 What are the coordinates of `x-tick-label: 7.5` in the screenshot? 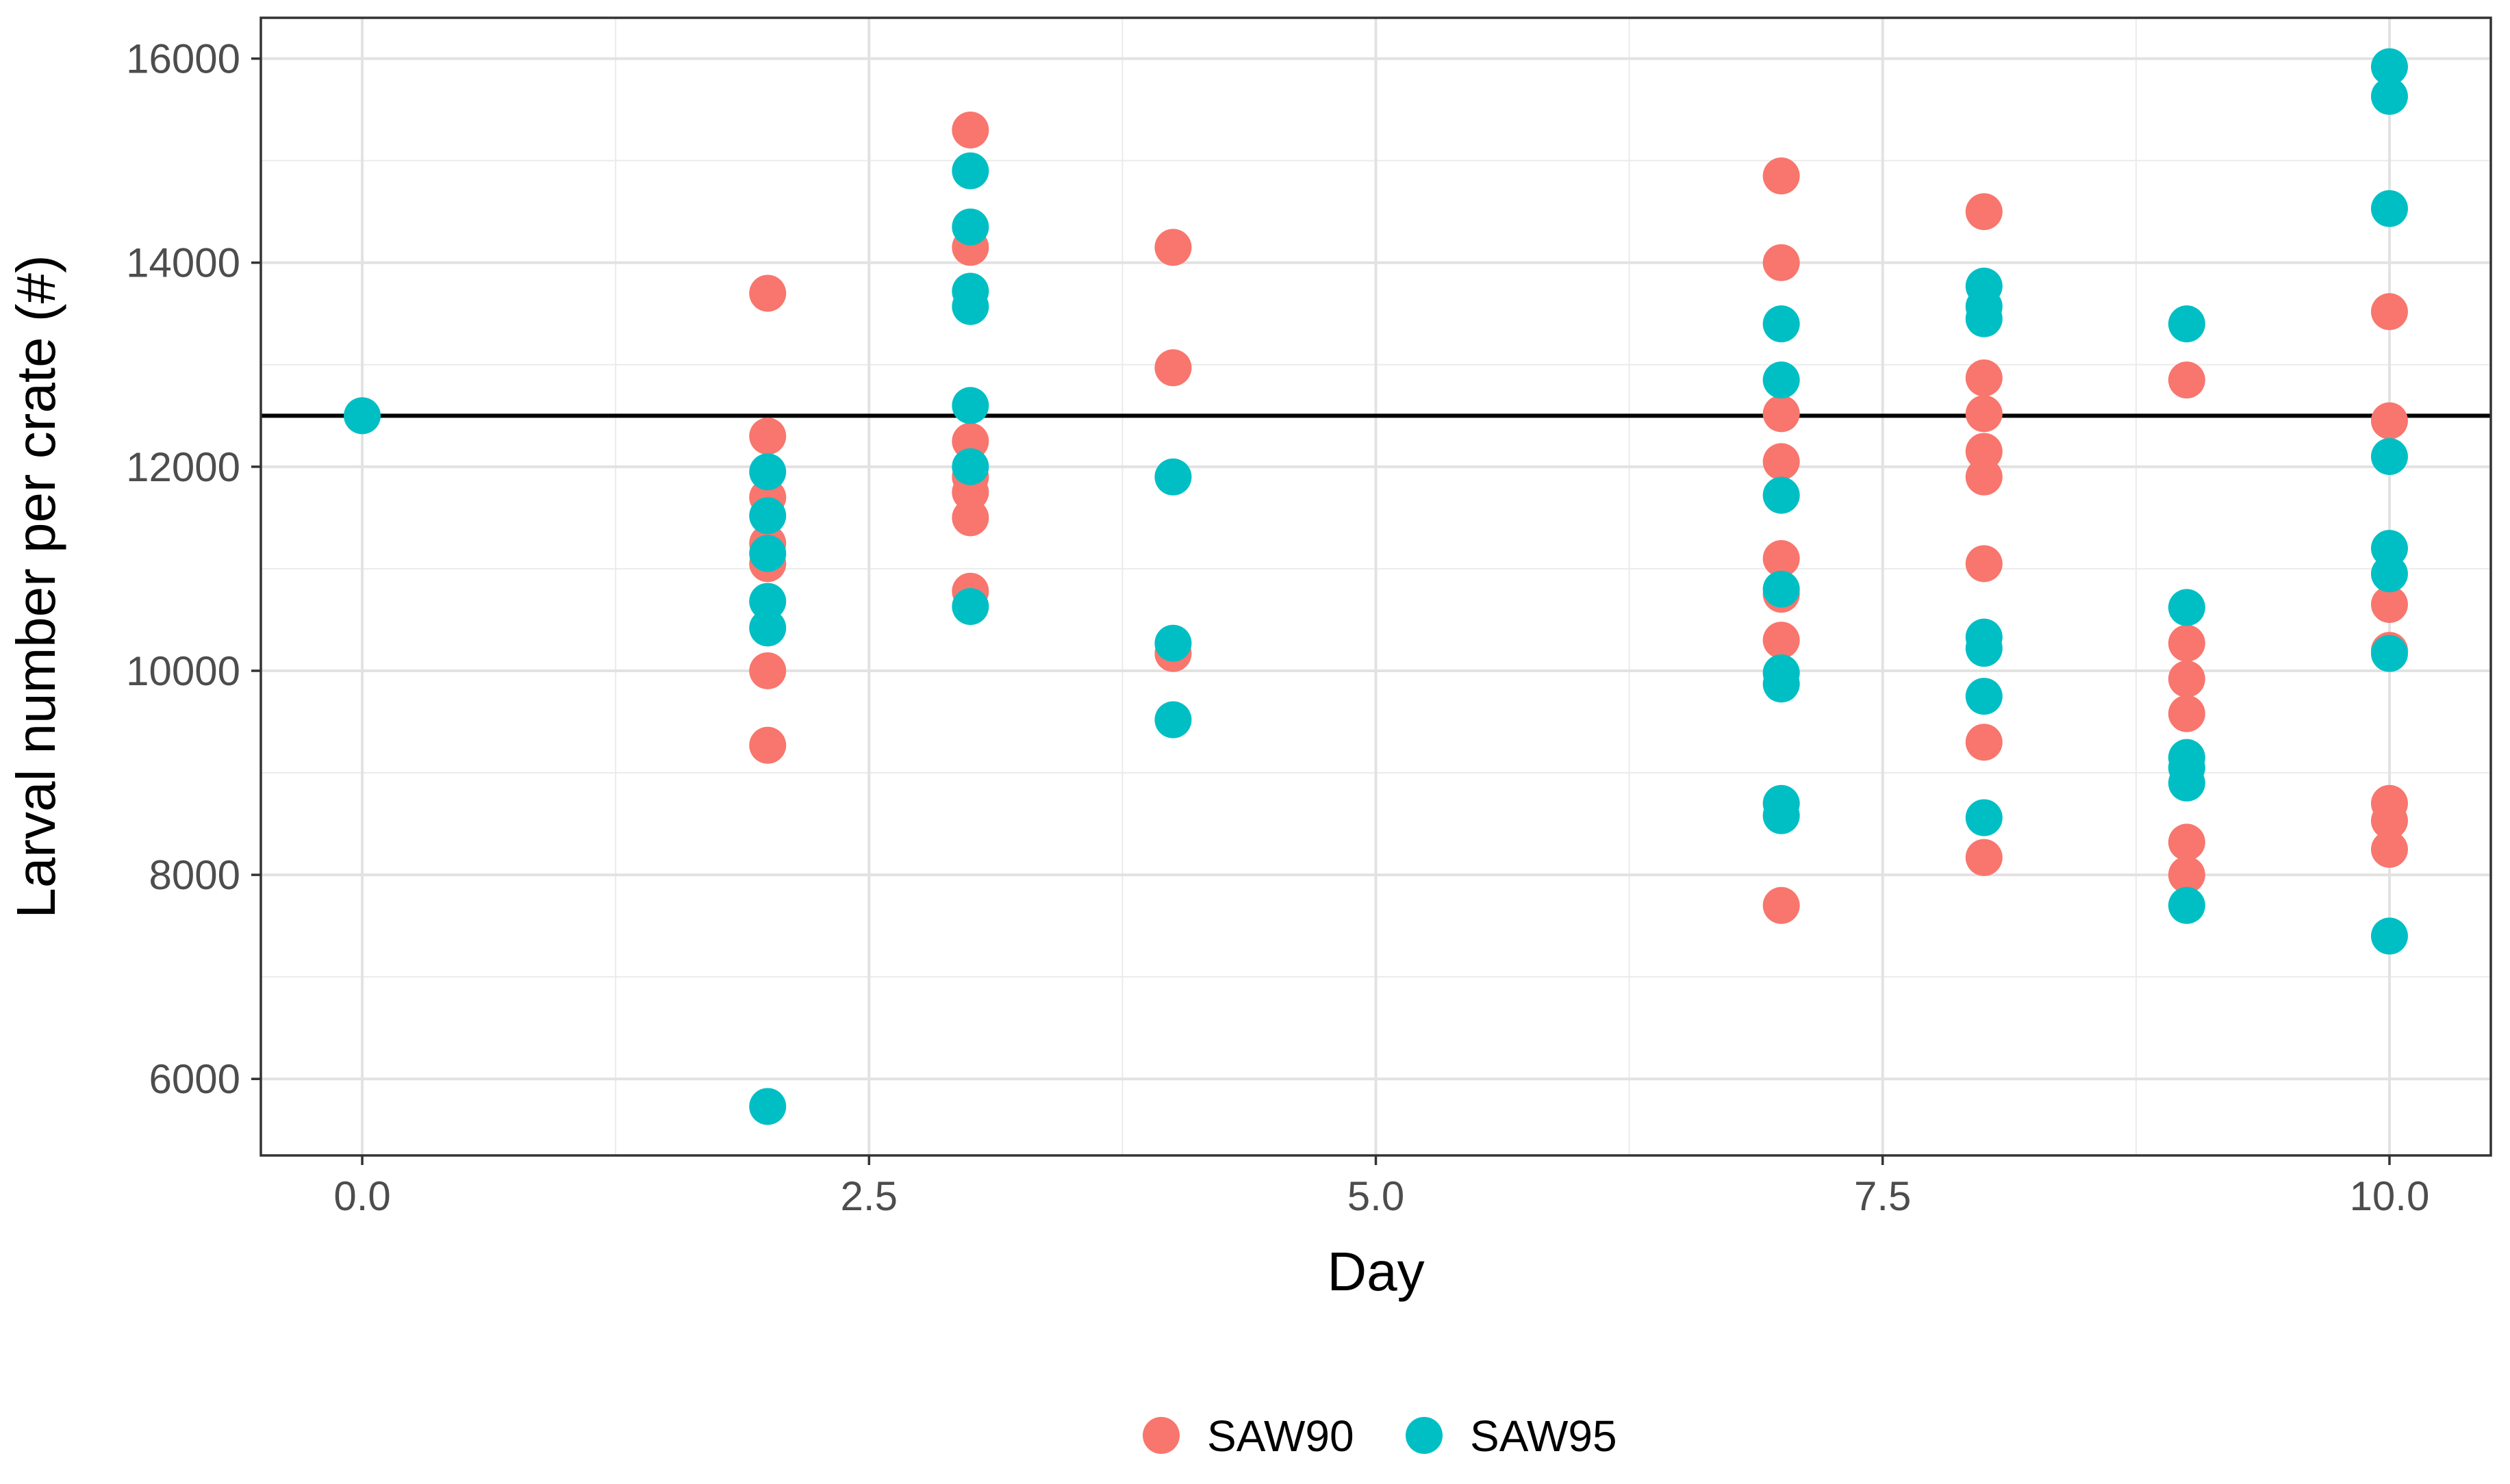 It's located at (1882, 1196).